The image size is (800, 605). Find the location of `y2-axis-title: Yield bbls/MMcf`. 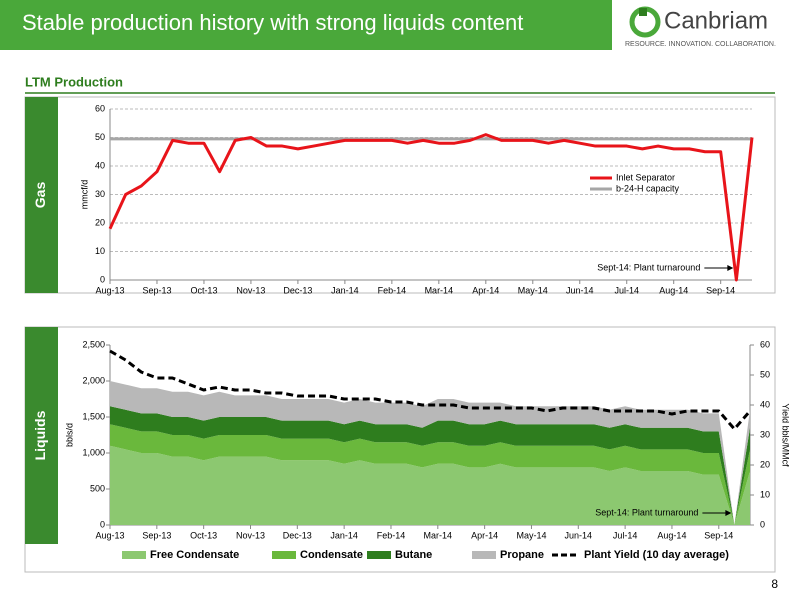

y2-axis-title: Yield bbls/MMcf is located at coordinates (786, 435).